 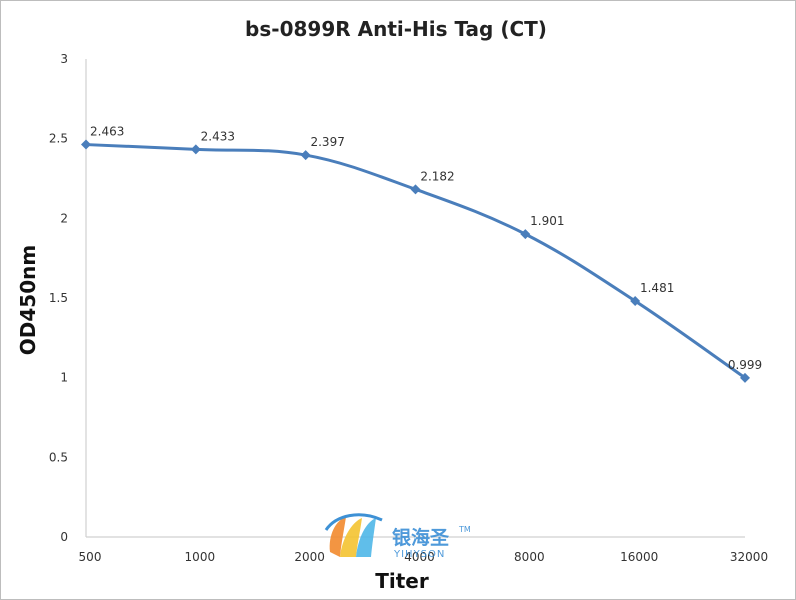 I want to click on watermark-tm-text: TM, so click(x=464, y=529).